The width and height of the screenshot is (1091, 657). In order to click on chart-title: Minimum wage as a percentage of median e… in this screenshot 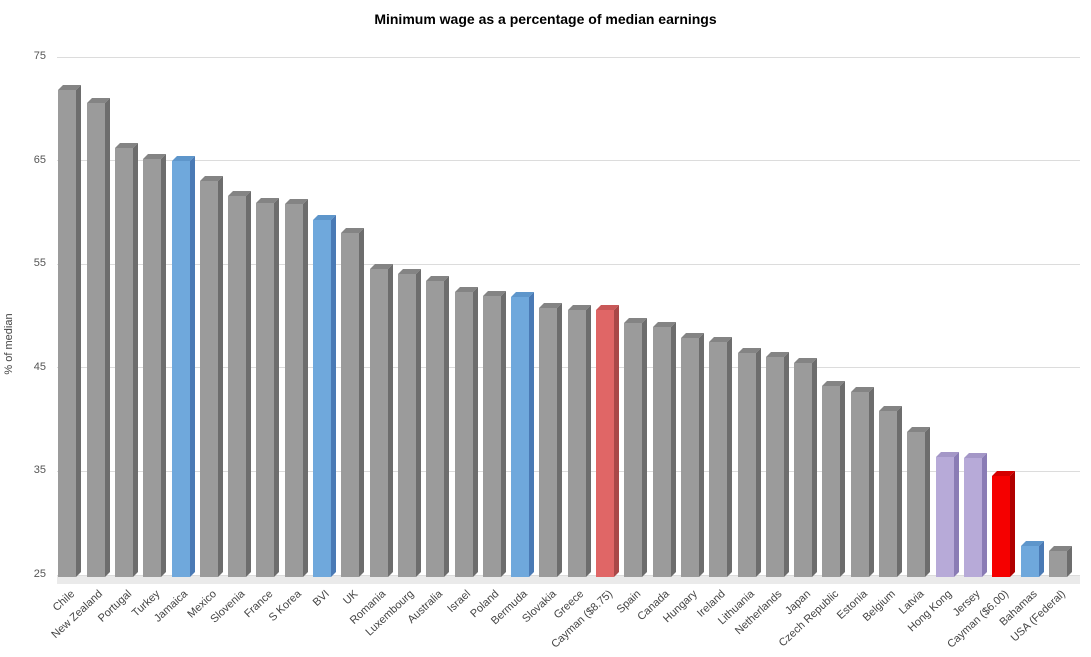, I will do `click(545, 19)`.